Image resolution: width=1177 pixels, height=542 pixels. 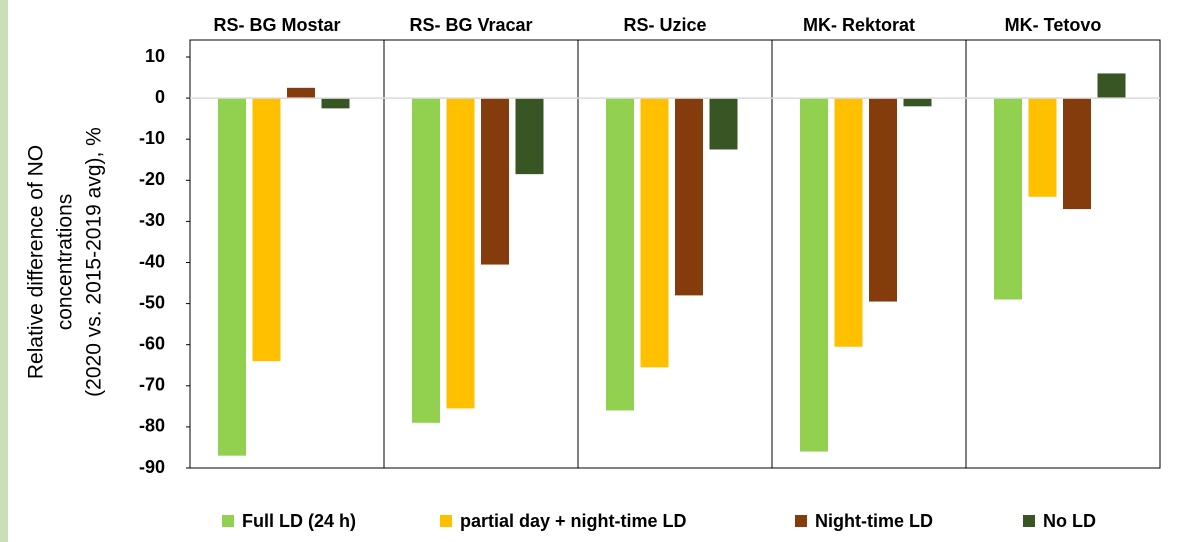 What do you see at coordinates (1053, 25) in the screenshot?
I see `category-label: MK- Tetovo` at bounding box center [1053, 25].